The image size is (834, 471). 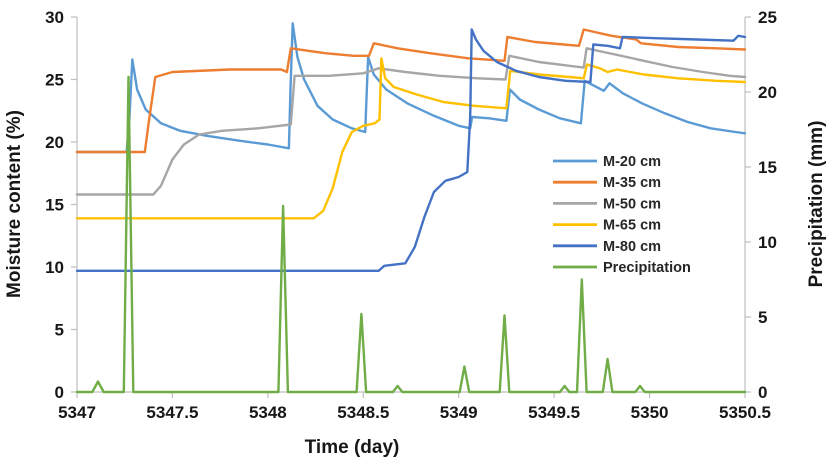 What do you see at coordinates (54, 17) in the screenshot?
I see `y-left-tick-label: 30` at bounding box center [54, 17].